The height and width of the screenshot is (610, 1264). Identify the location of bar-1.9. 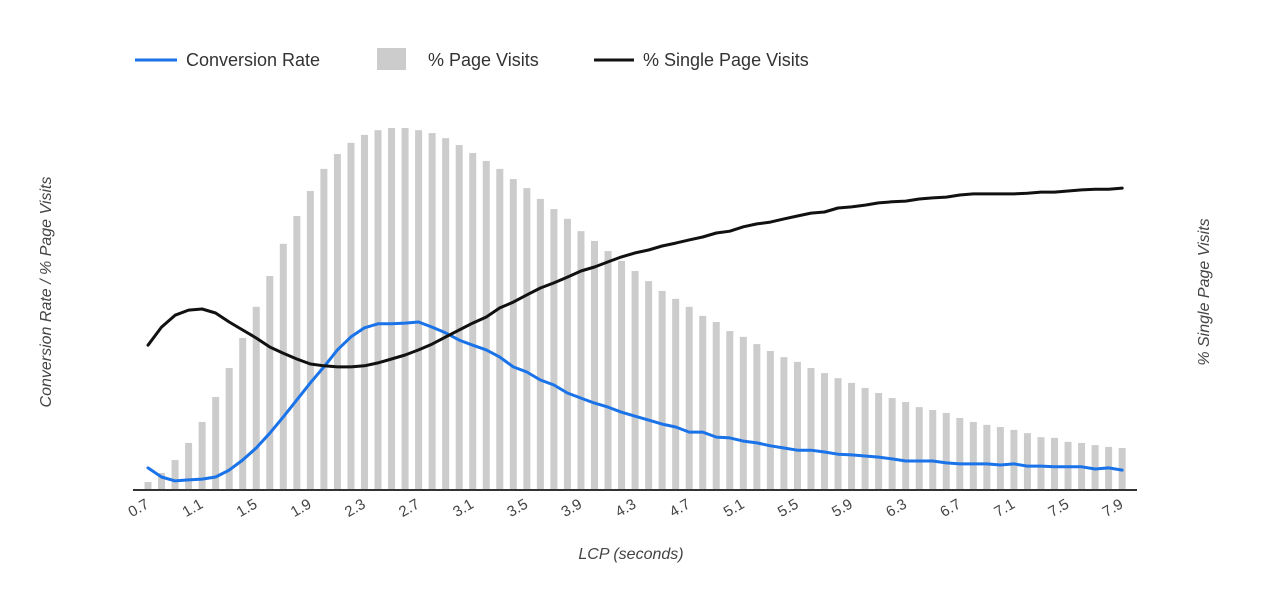
(310, 340).